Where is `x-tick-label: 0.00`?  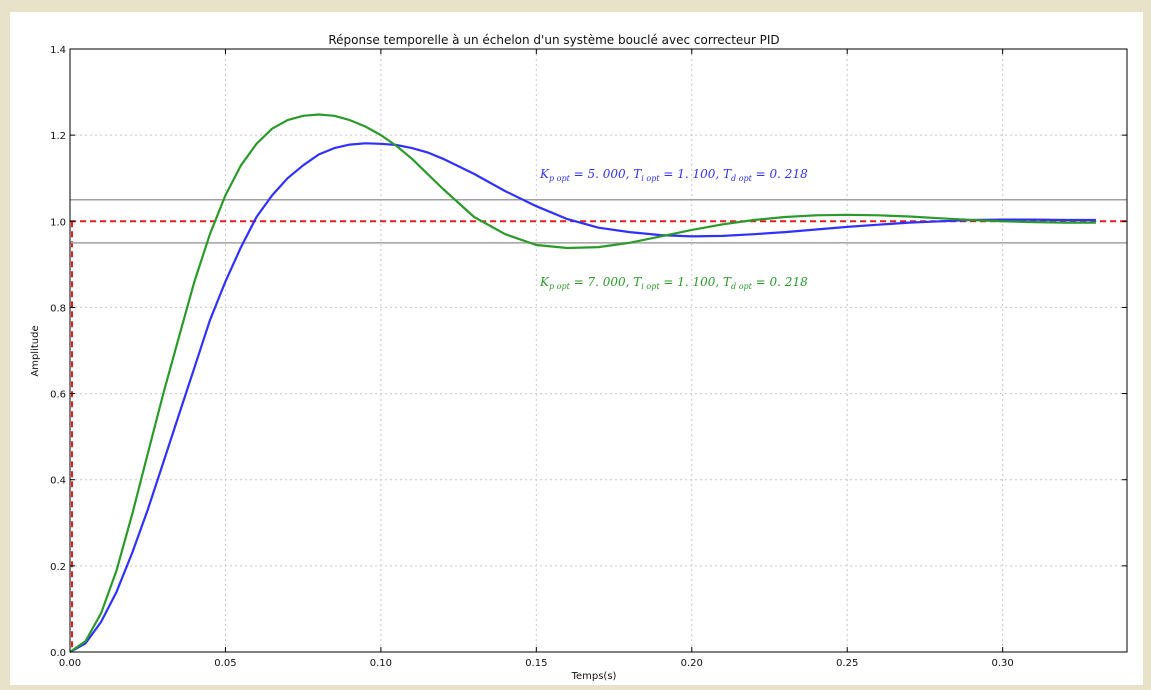 x-tick-label: 0.00 is located at coordinates (70, 663).